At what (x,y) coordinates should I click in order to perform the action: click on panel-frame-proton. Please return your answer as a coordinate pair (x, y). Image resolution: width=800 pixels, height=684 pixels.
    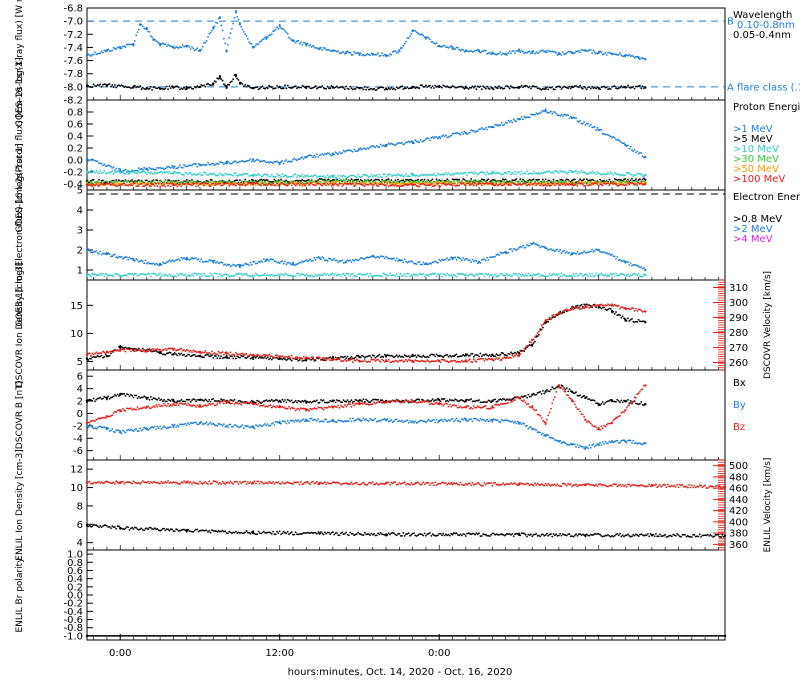
    Looking at the image, I should click on (406, 145).